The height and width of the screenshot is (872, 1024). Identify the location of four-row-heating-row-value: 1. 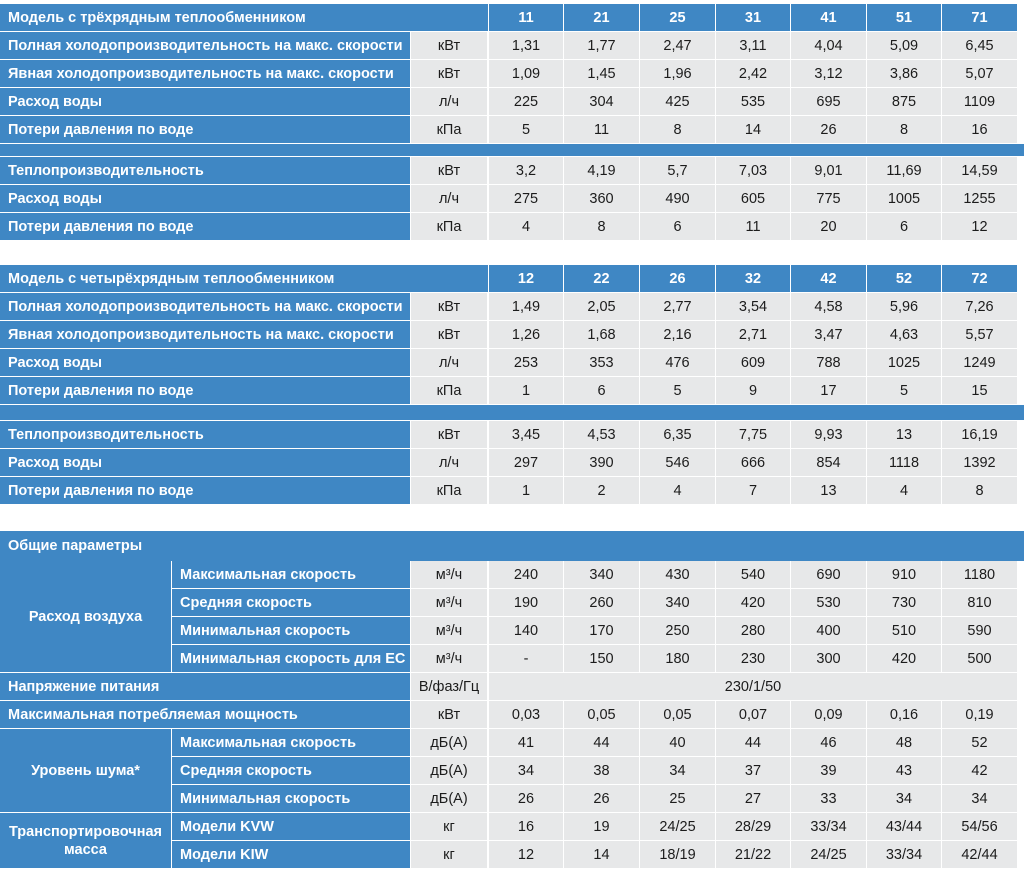
(526, 490).